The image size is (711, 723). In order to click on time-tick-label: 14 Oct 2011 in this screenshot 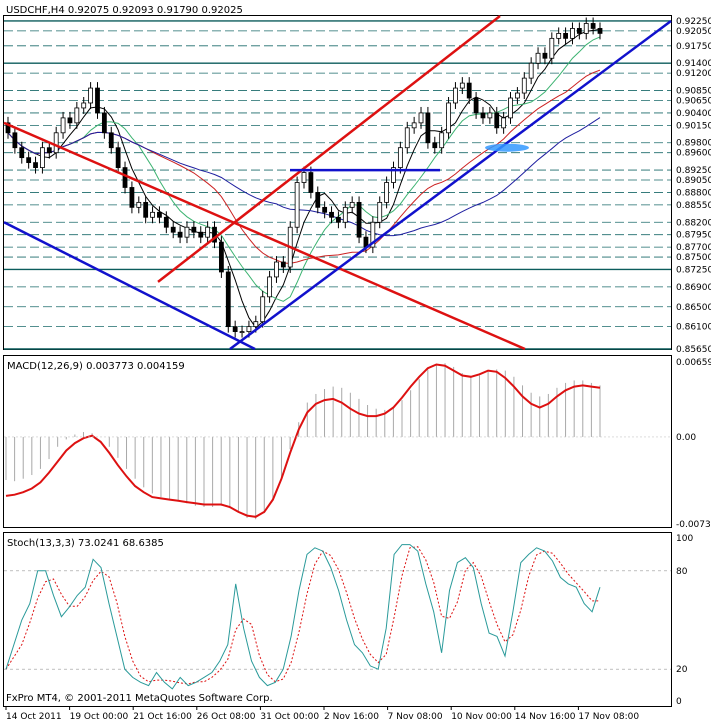, I will do `click(34, 717)`.